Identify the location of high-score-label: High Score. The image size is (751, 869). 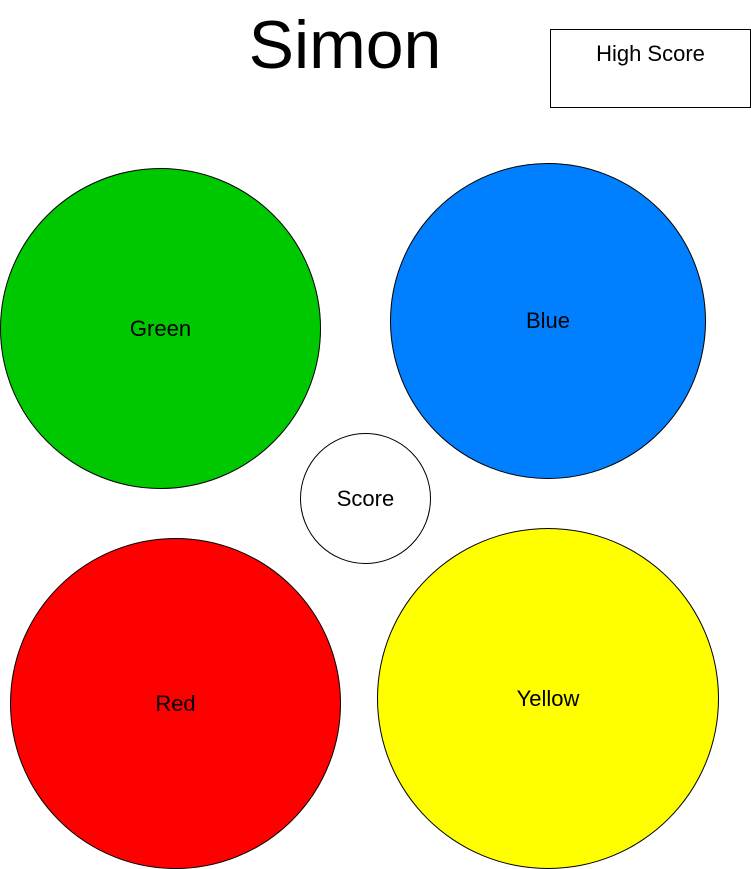
(650, 53).